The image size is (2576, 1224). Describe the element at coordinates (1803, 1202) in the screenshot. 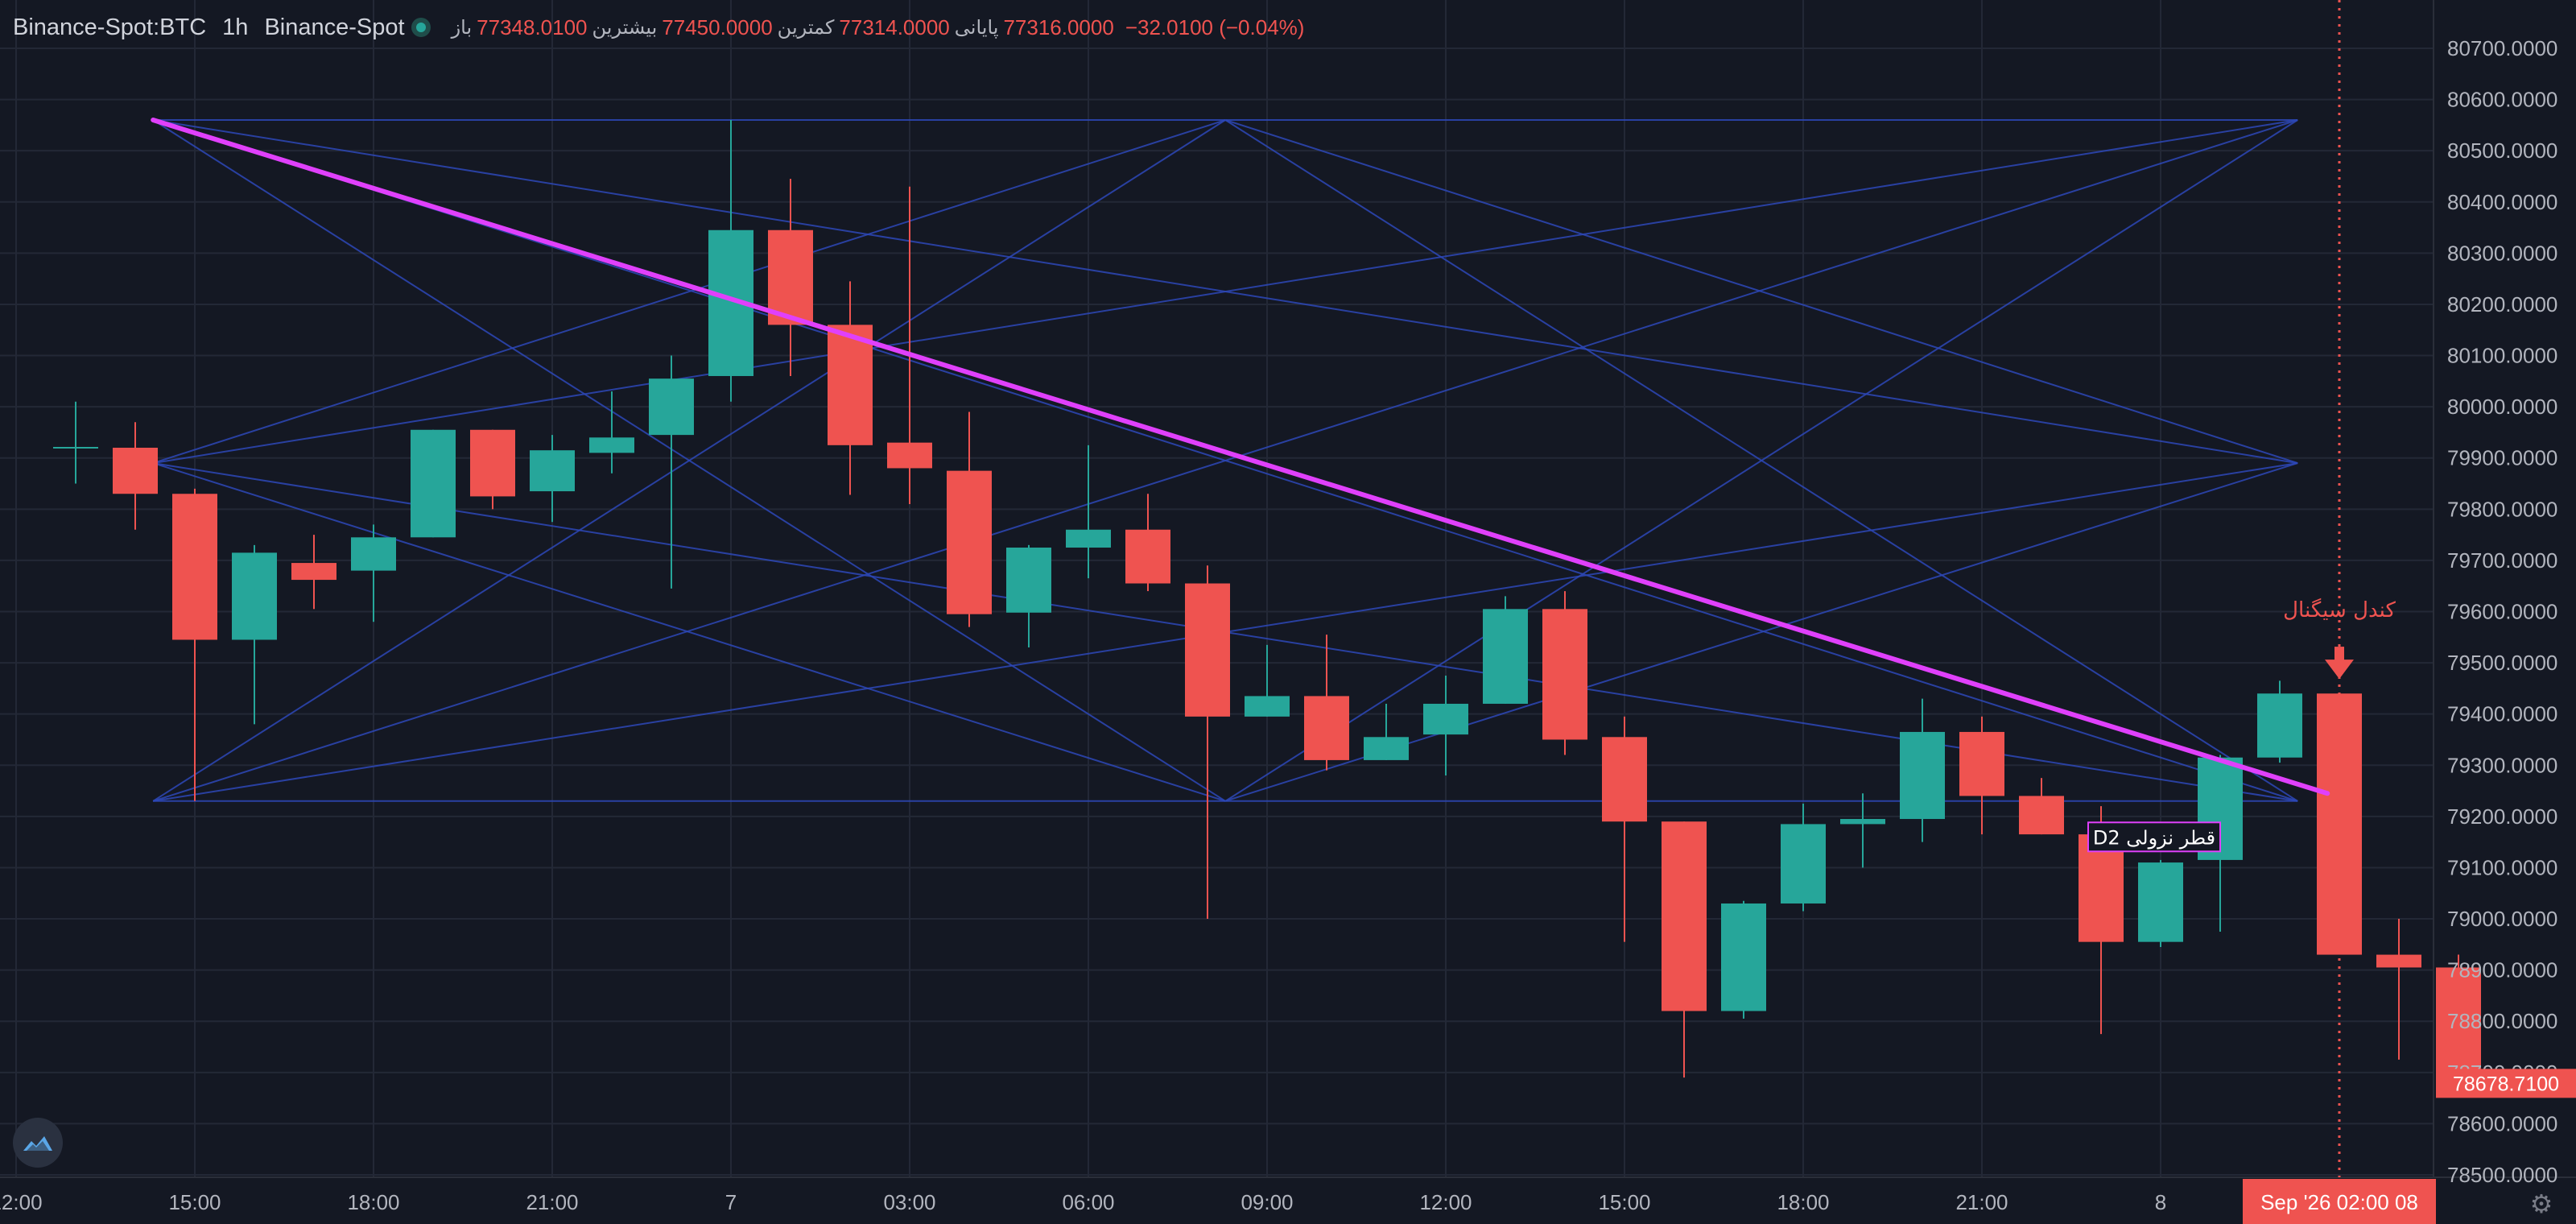

I see `time-tick-label: 18:00` at that location.